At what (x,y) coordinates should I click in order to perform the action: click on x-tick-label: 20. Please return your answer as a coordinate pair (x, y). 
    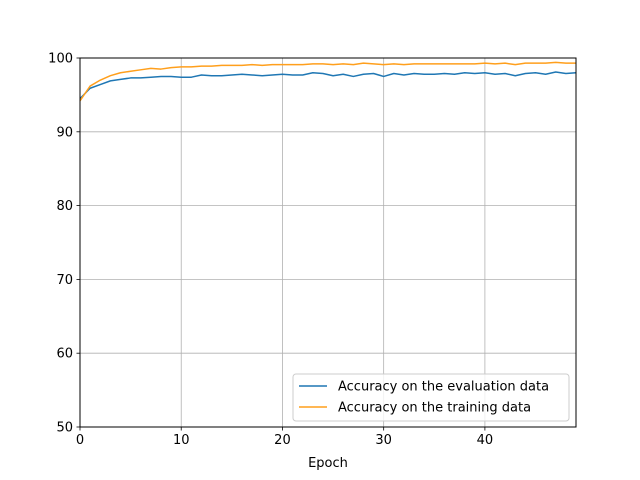
    Looking at the image, I should click on (282, 440).